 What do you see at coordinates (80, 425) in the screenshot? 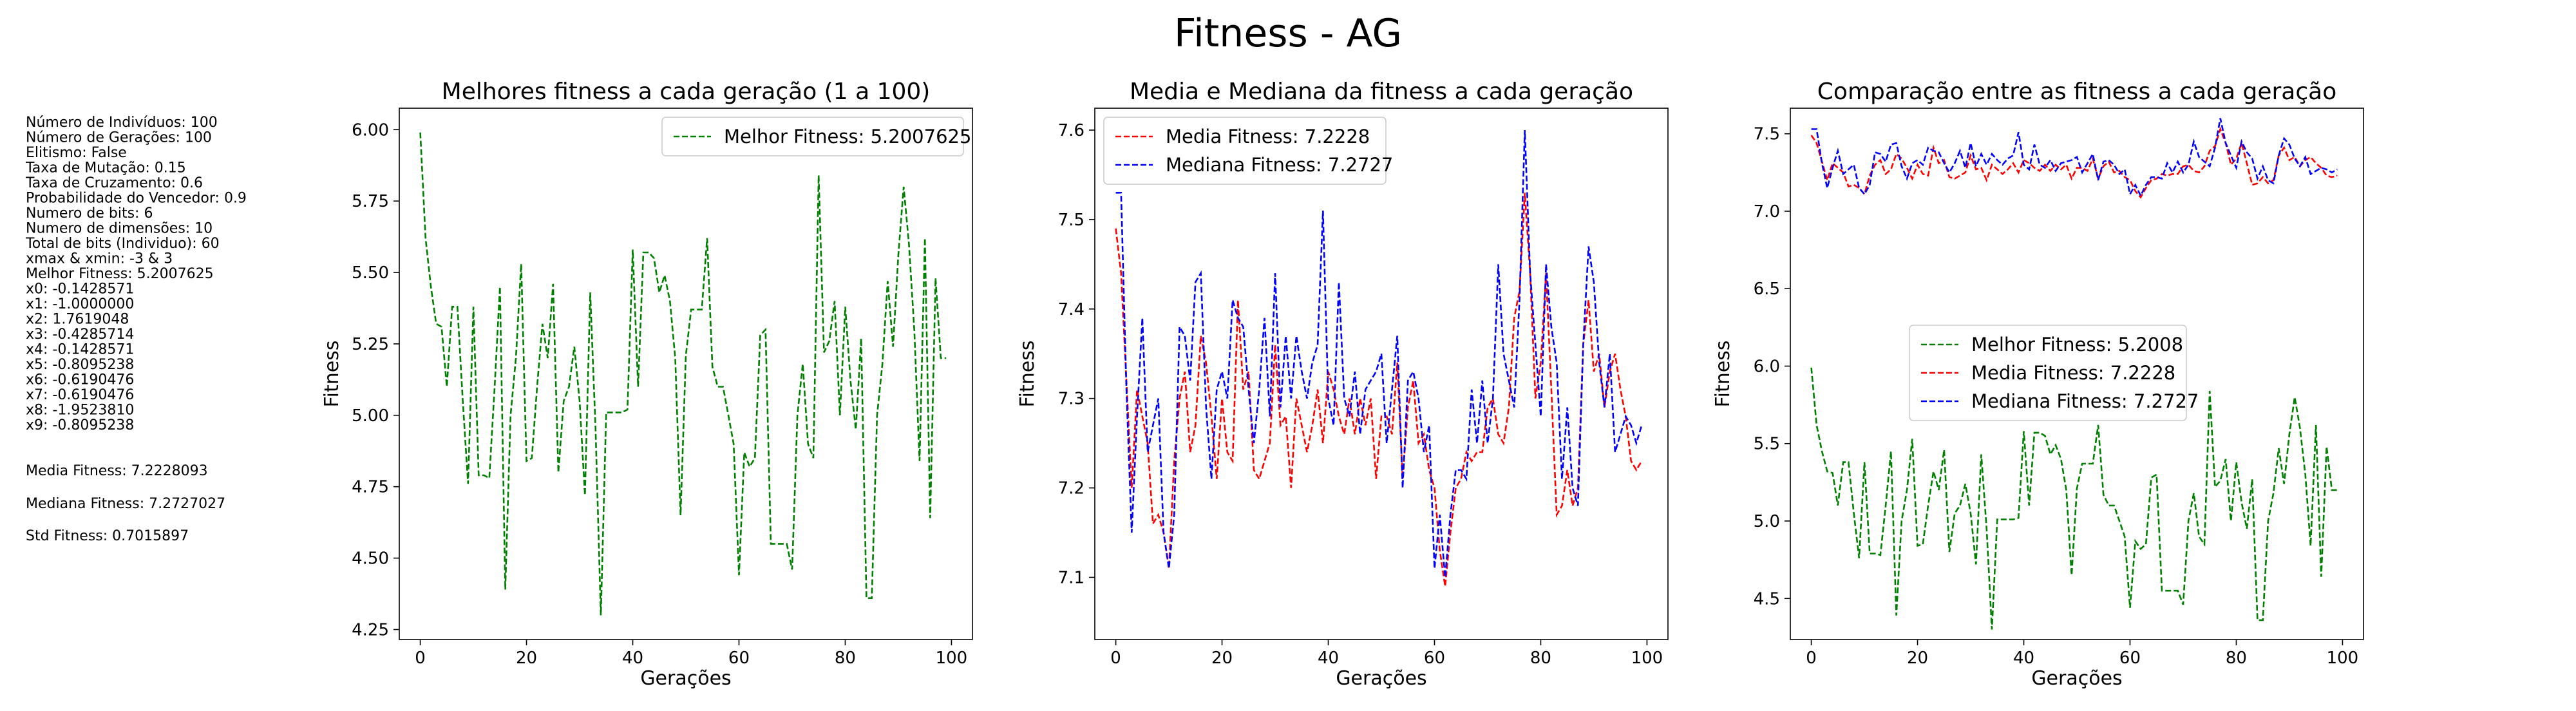
I see `param-line: x9: -0.8095238` at bounding box center [80, 425].